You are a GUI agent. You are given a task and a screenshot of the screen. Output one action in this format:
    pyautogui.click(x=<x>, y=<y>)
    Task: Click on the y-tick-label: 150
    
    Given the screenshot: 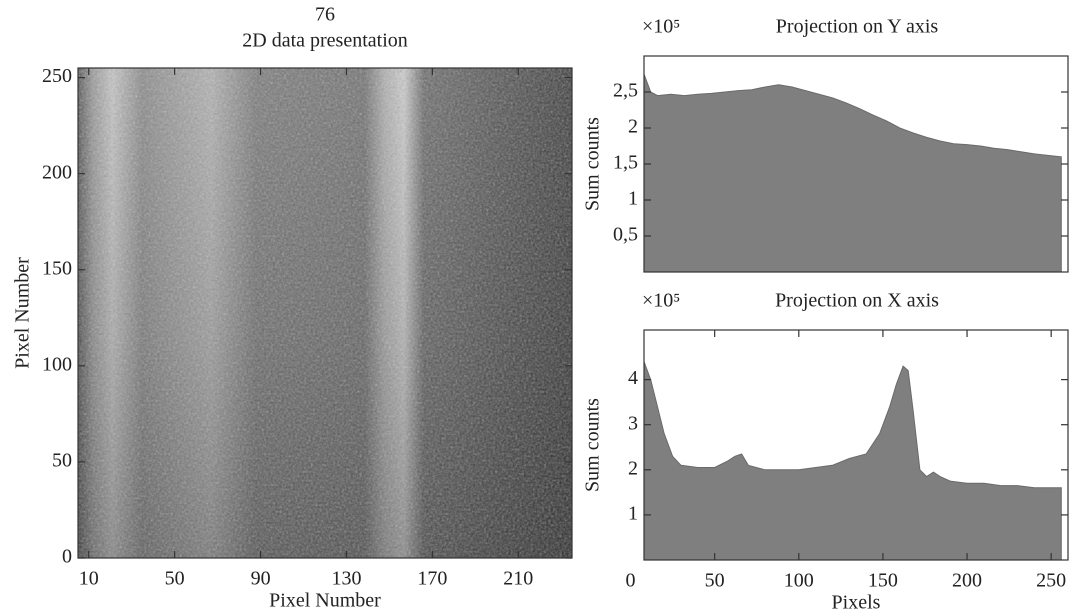 What is the action you would take?
    pyautogui.click(x=57, y=268)
    